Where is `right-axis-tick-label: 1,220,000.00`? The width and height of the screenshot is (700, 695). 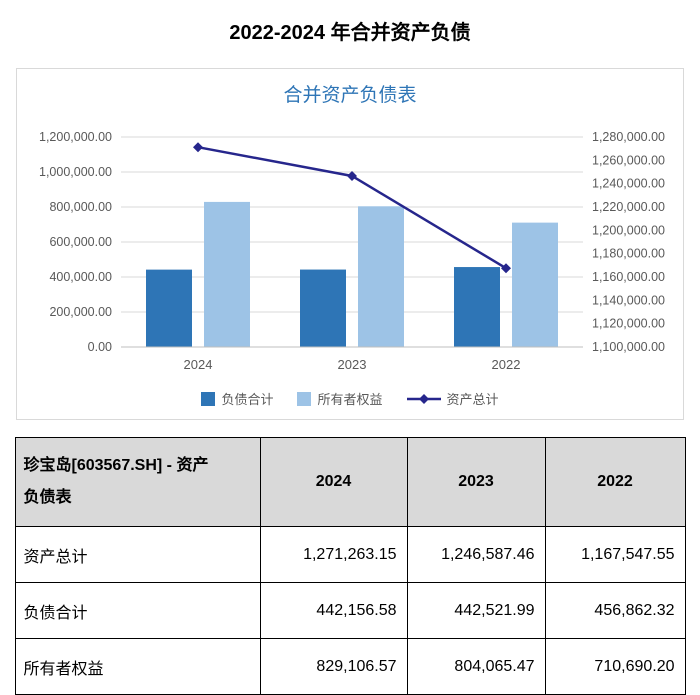
right-axis-tick-label: 1,220,000.00 is located at coordinates (628, 207).